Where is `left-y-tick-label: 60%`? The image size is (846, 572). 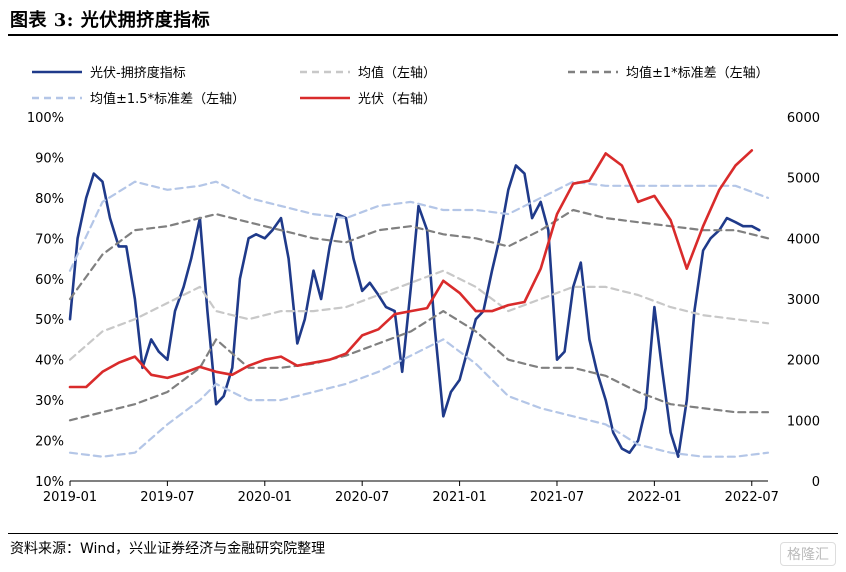 left-y-tick-label: 60% is located at coordinates (49, 280).